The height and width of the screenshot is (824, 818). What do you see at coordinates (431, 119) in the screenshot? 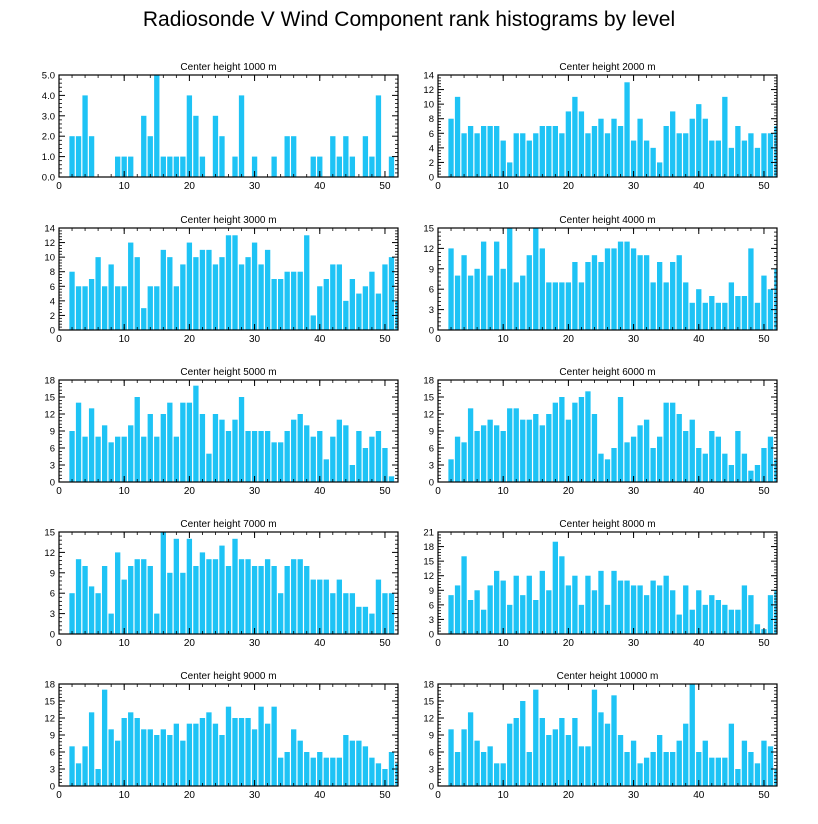
I see `y-tick-label: 8` at bounding box center [431, 119].